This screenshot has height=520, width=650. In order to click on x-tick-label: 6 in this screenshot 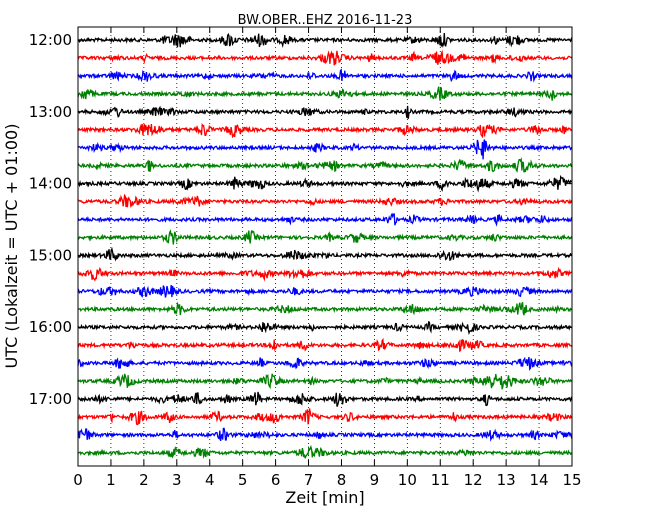, I will do `click(276, 480)`.